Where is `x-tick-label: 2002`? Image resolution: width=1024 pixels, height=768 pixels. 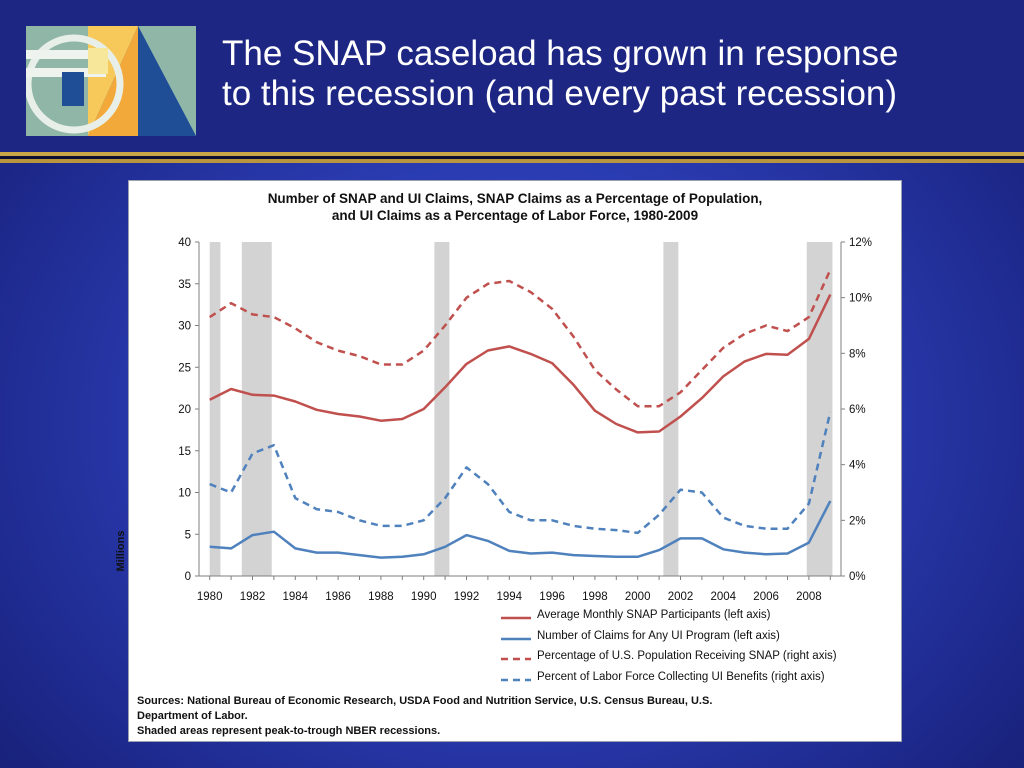 x-tick-label: 2002 is located at coordinates (681, 597).